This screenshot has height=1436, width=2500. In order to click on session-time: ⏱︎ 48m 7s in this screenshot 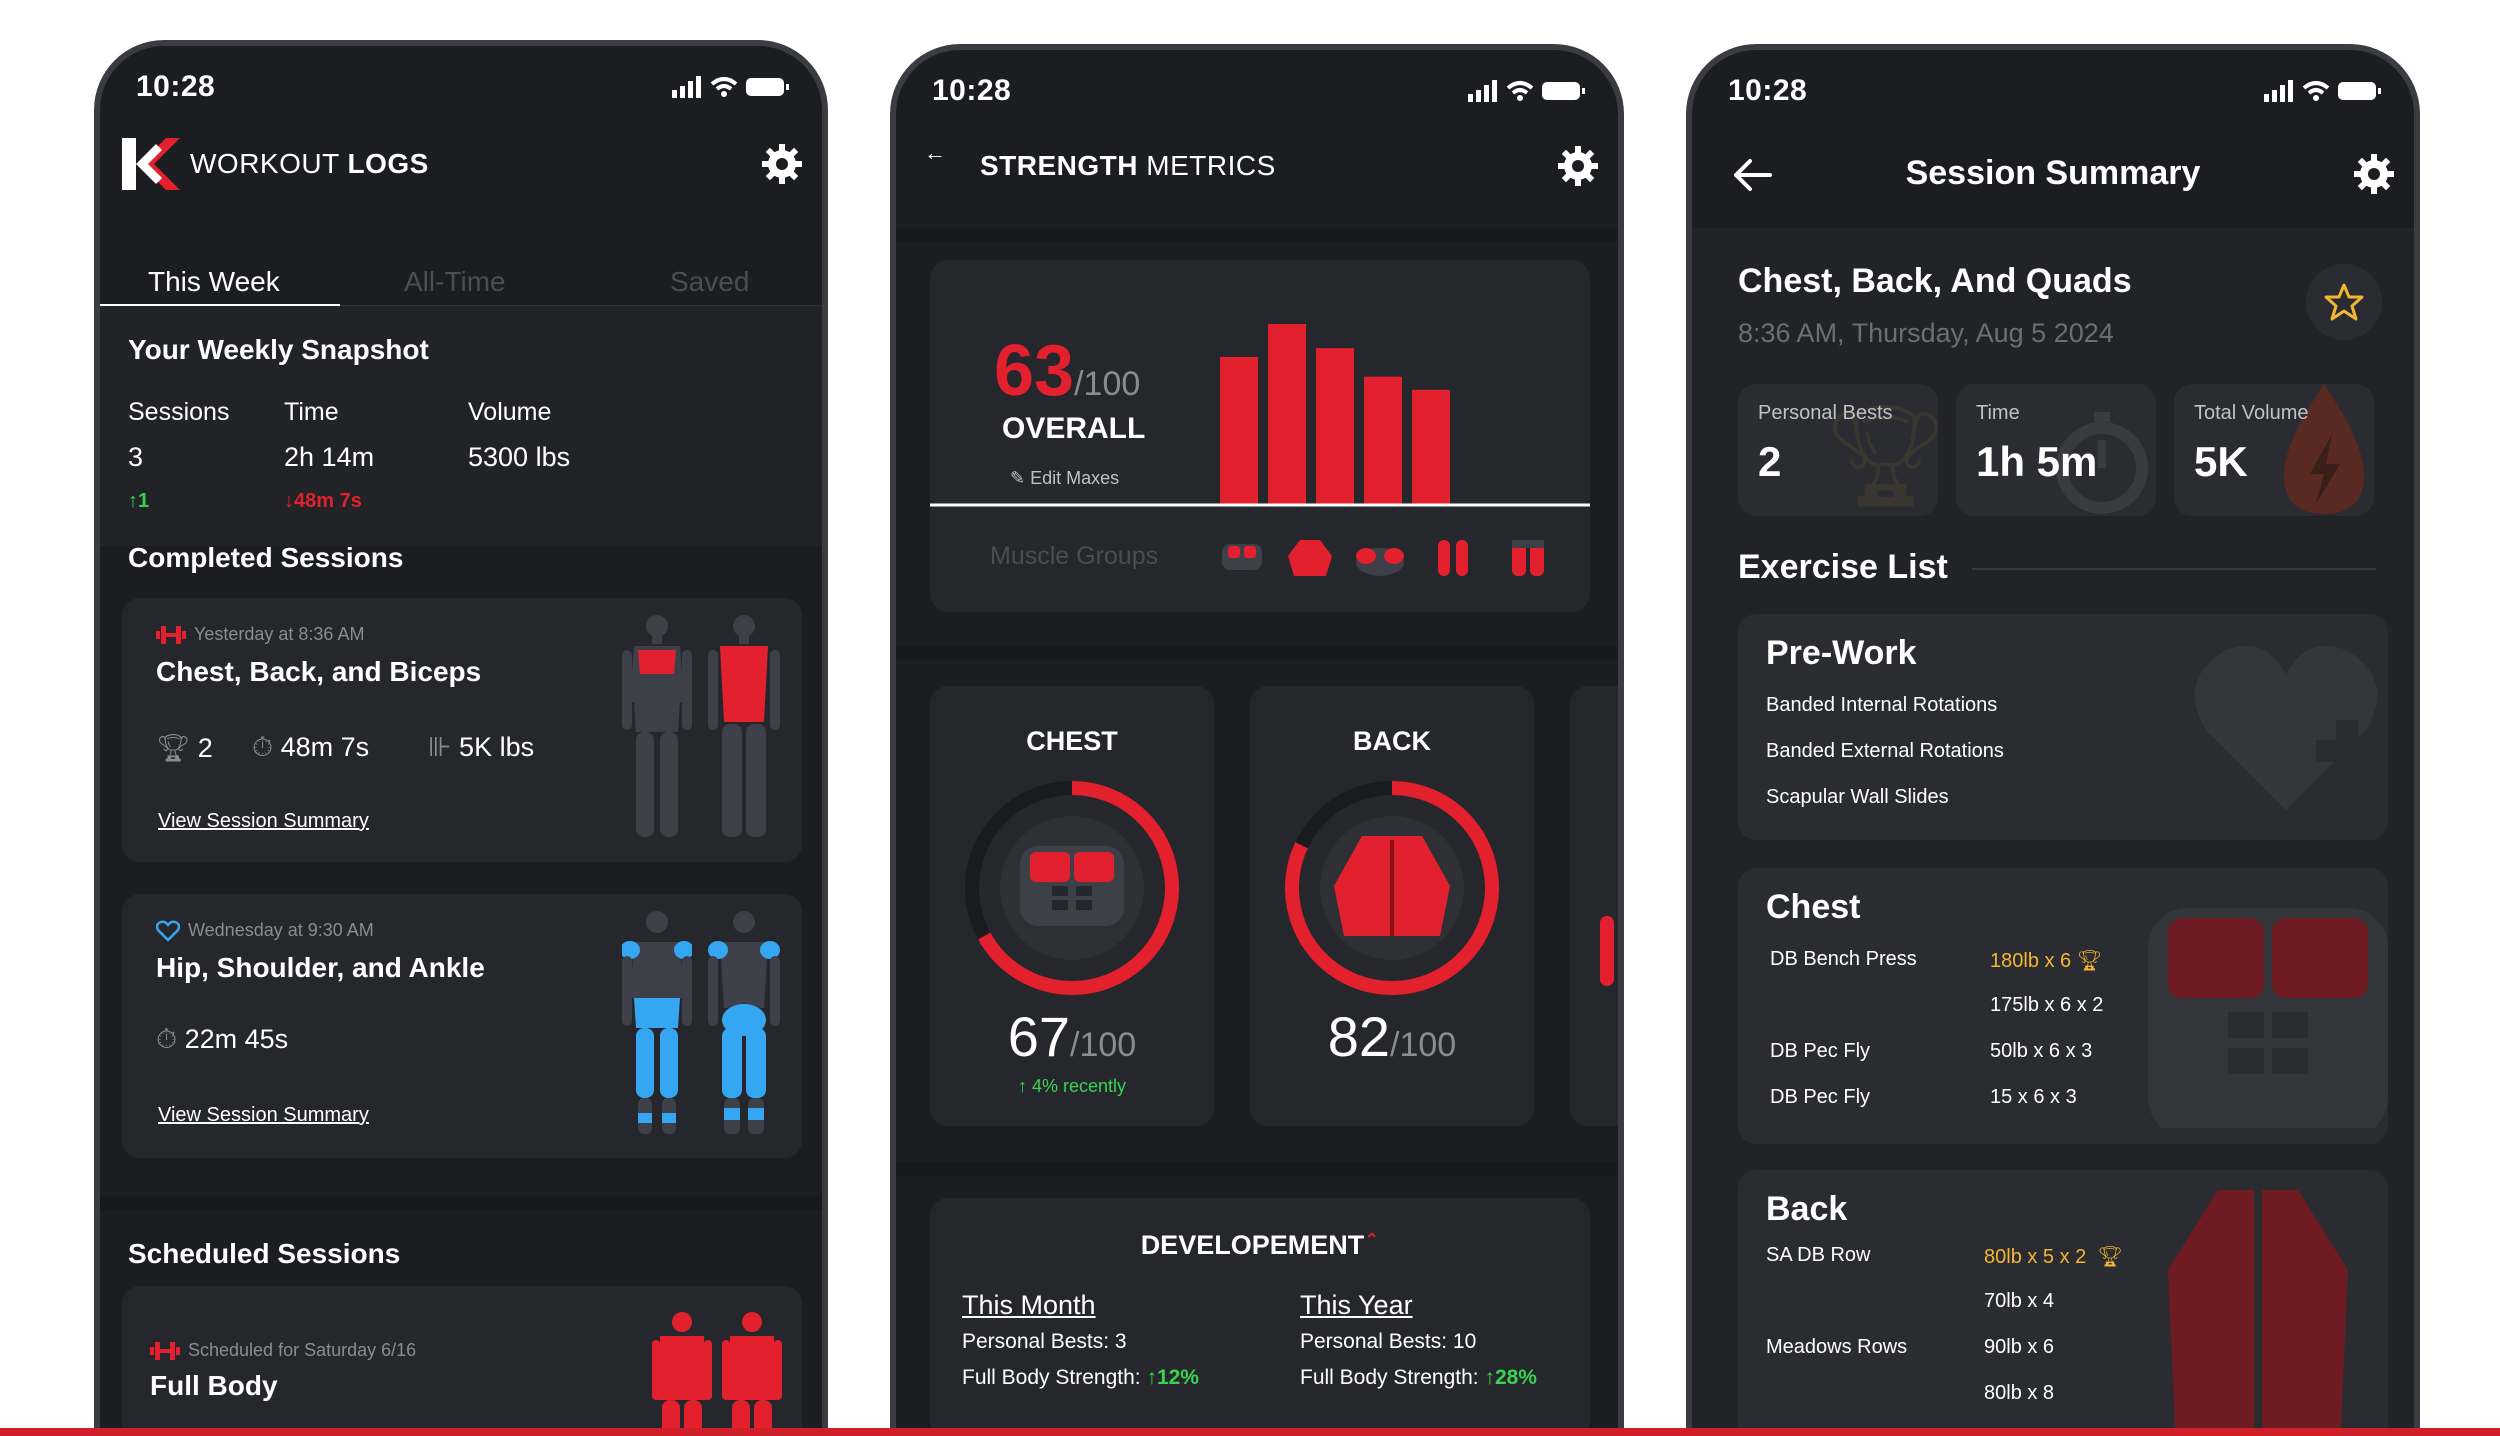, I will do `click(311, 747)`.